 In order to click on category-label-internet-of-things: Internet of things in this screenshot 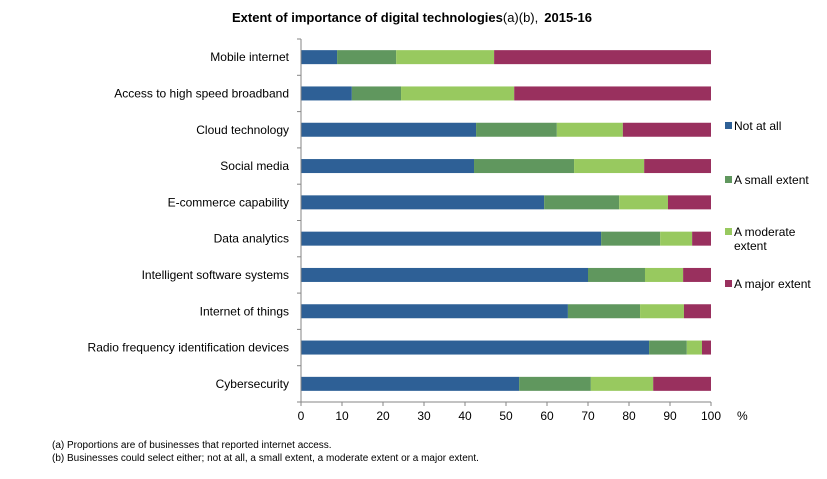, I will do `click(244, 311)`.